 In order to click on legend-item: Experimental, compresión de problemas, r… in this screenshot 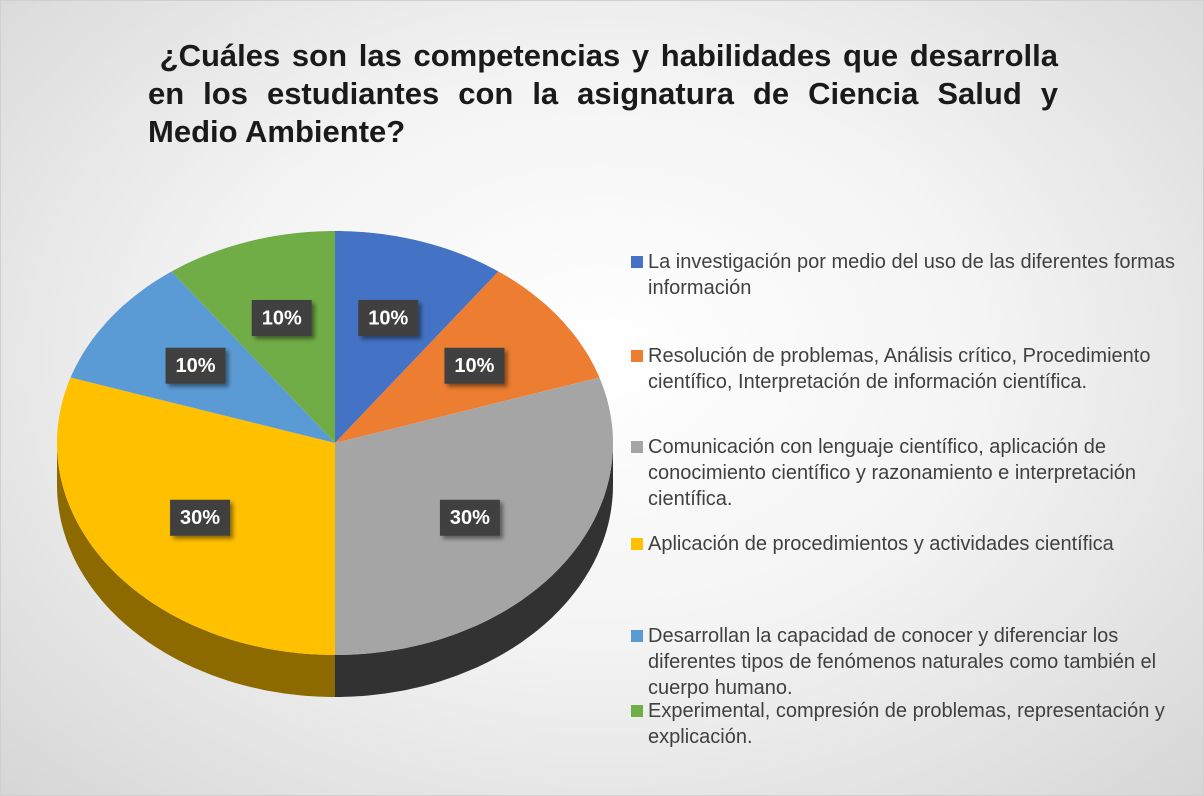, I will do `click(916, 724)`.